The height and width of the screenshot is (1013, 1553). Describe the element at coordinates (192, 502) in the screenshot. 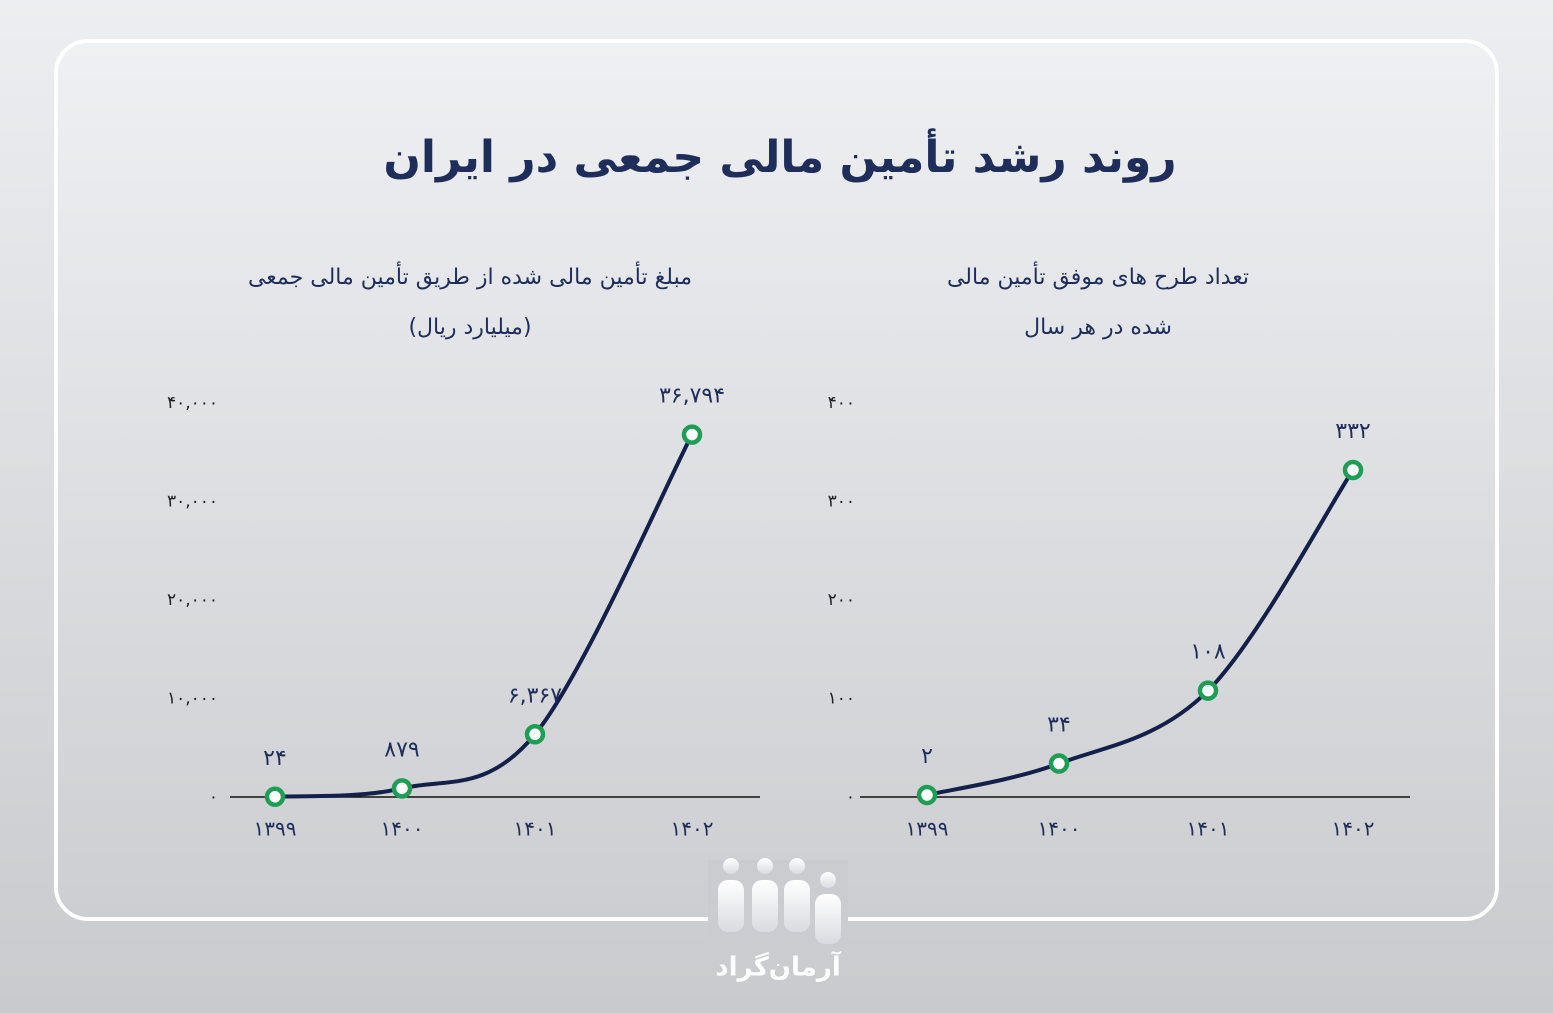

I see `y-tick-label: ۳۰,۰۰۰` at that location.